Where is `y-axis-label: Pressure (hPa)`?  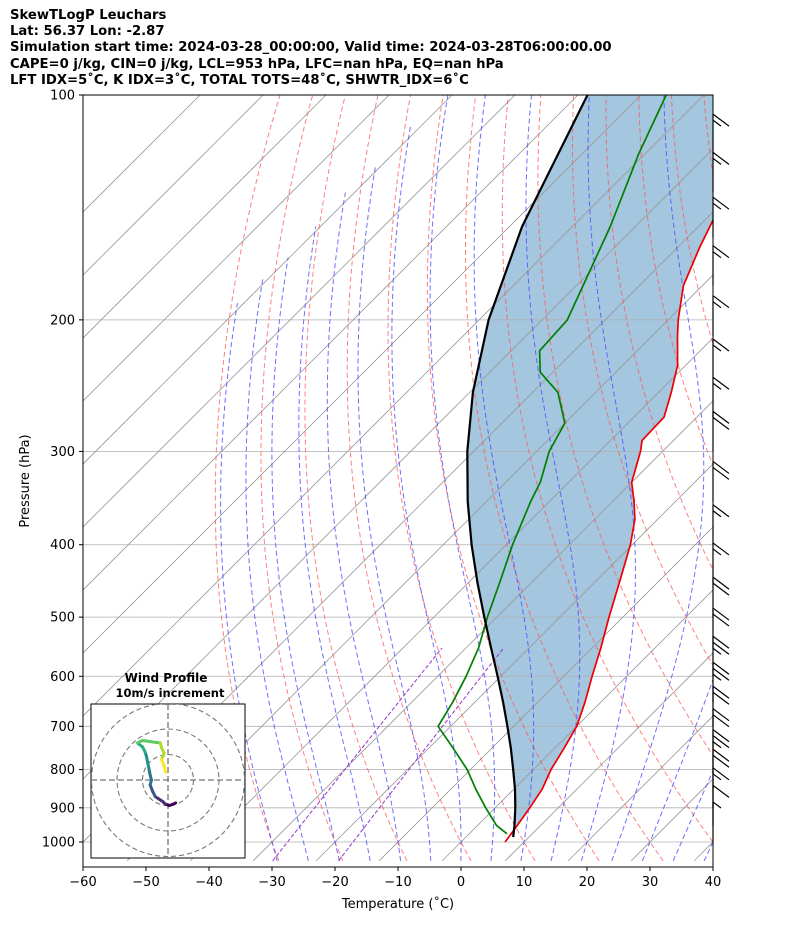 y-axis-label: Pressure (hPa) is located at coordinates (25, 480).